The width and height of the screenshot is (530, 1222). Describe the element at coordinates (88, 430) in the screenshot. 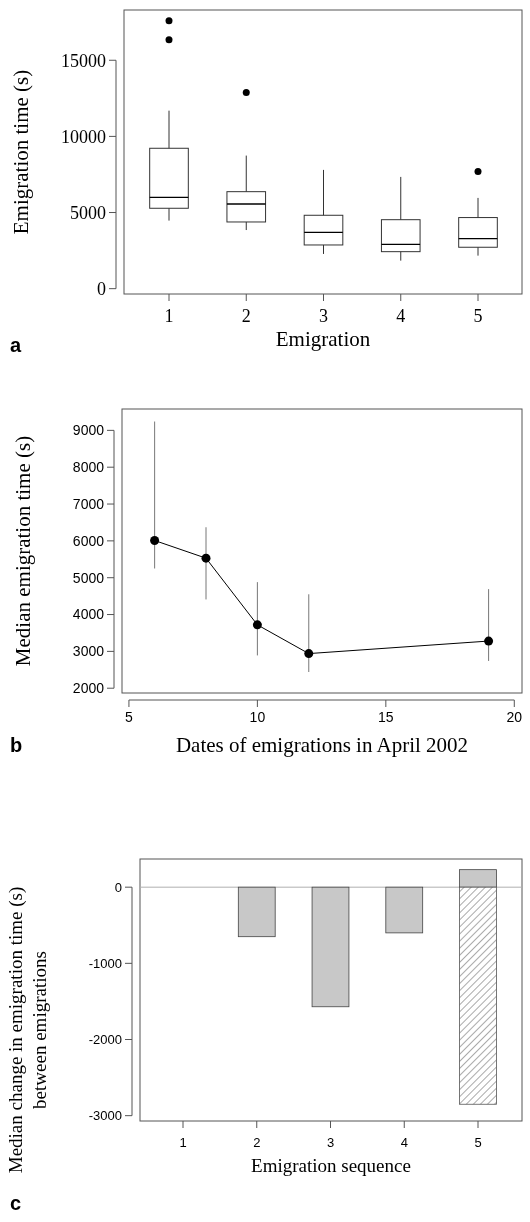

I see `y-tick-label: 9000` at that location.